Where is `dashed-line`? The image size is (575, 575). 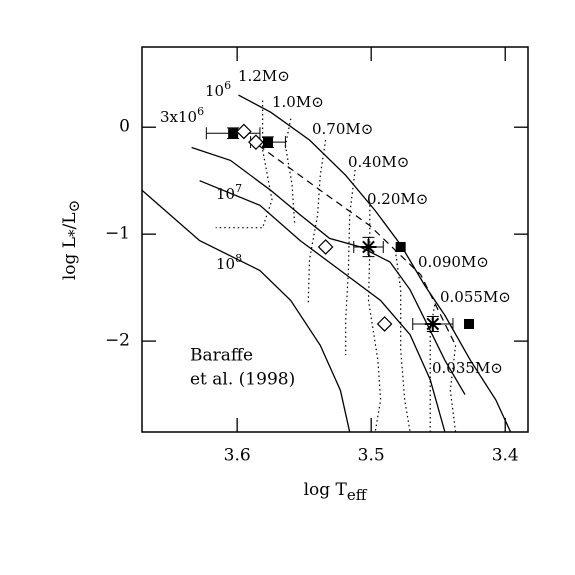
dashed-line is located at coordinates (357, 245).